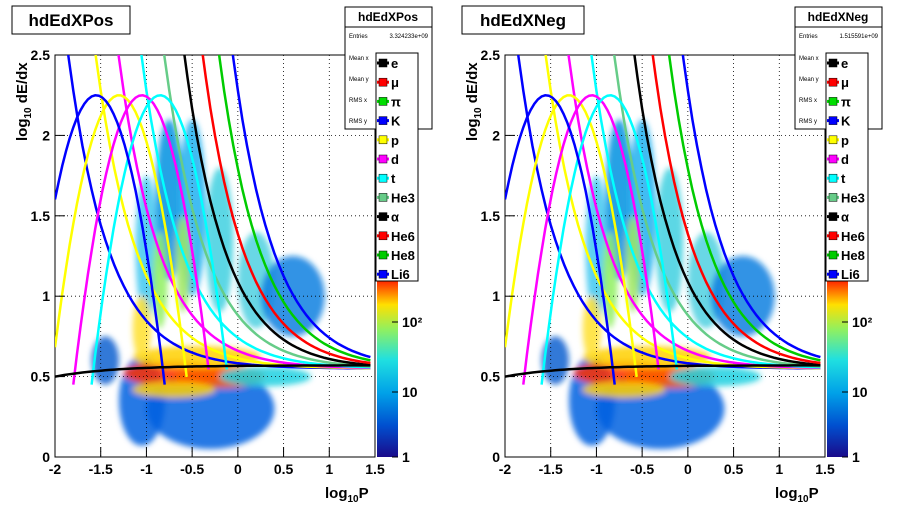 The image size is (900, 514). What do you see at coordinates (734, 469) in the screenshot?
I see `x-tick-label: 0.5` at bounding box center [734, 469].